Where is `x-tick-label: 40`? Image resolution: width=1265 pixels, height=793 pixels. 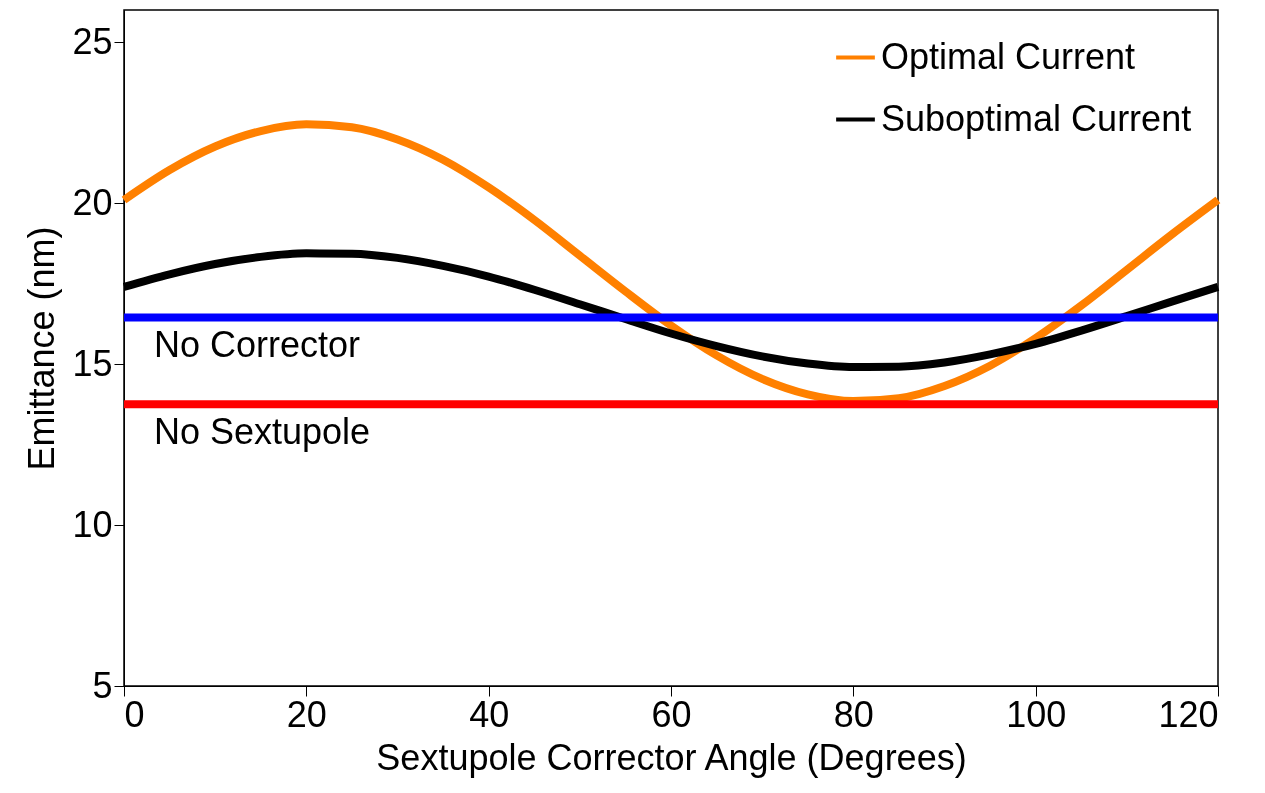 x-tick-label: 40 is located at coordinates (489, 714).